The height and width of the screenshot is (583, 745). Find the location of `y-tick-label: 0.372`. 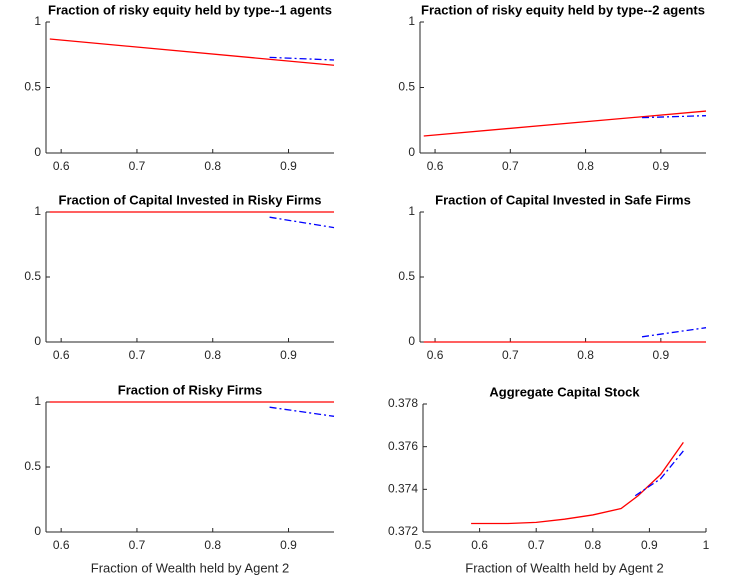

y-tick-label: 0.372 is located at coordinates (403, 531).